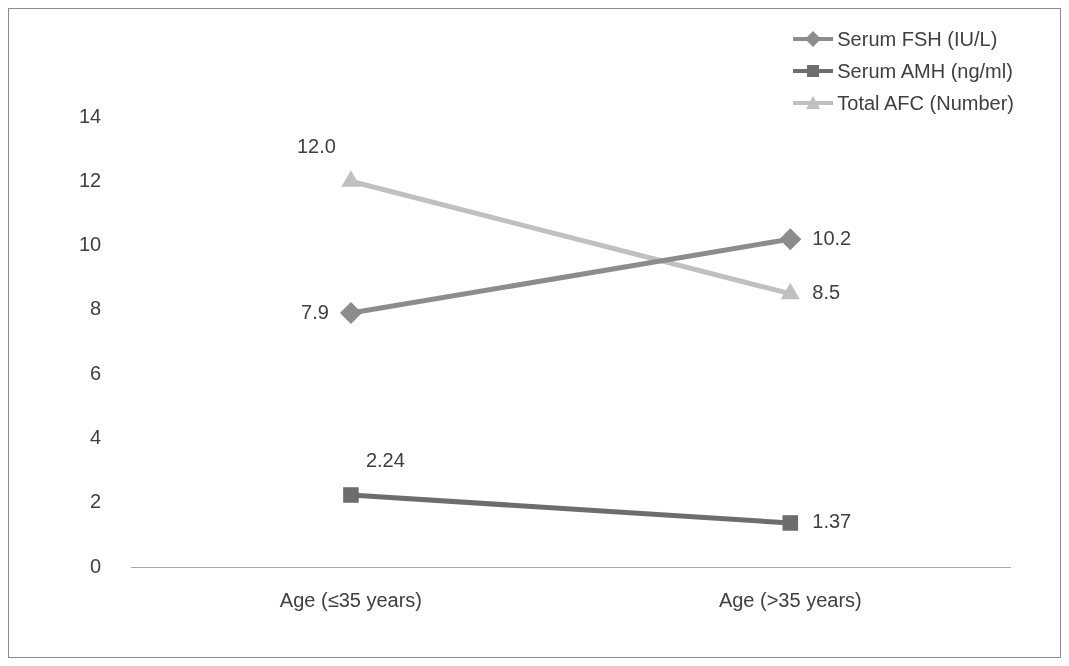 The image size is (1069, 666). I want to click on legend-label: Total AFC (Number), so click(925, 103).